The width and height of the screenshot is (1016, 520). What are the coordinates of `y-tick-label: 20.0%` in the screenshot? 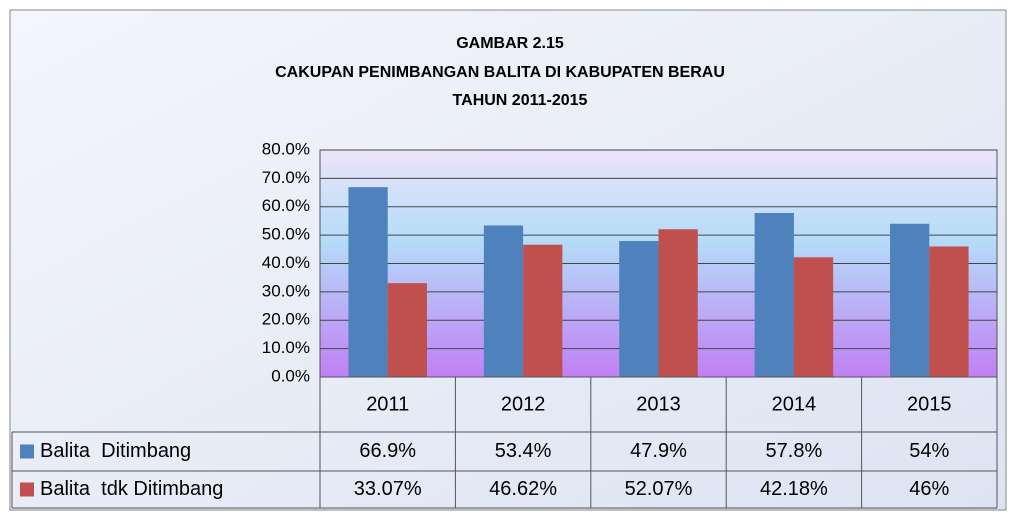 It's located at (286, 319).